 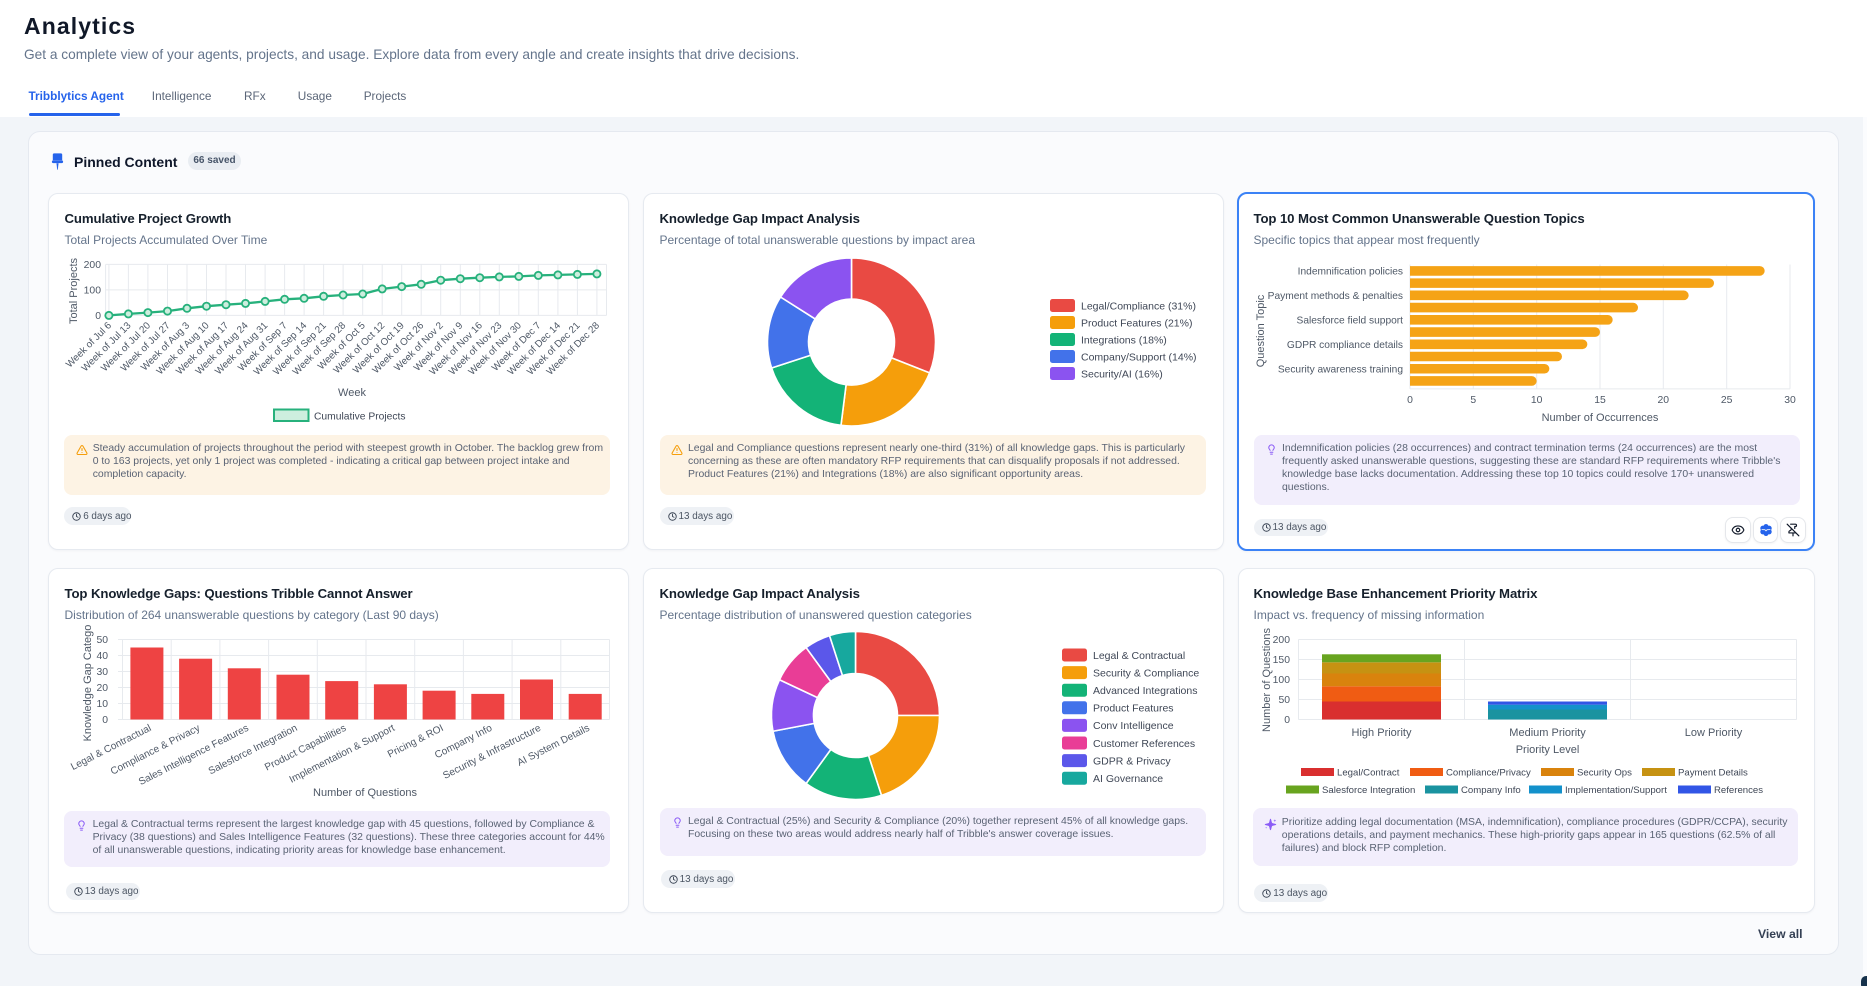 What do you see at coordinates (1488, 773) in the screenshot?
I see `svg-text: Compliance/Privacy` at bounding box center [1488, 773].